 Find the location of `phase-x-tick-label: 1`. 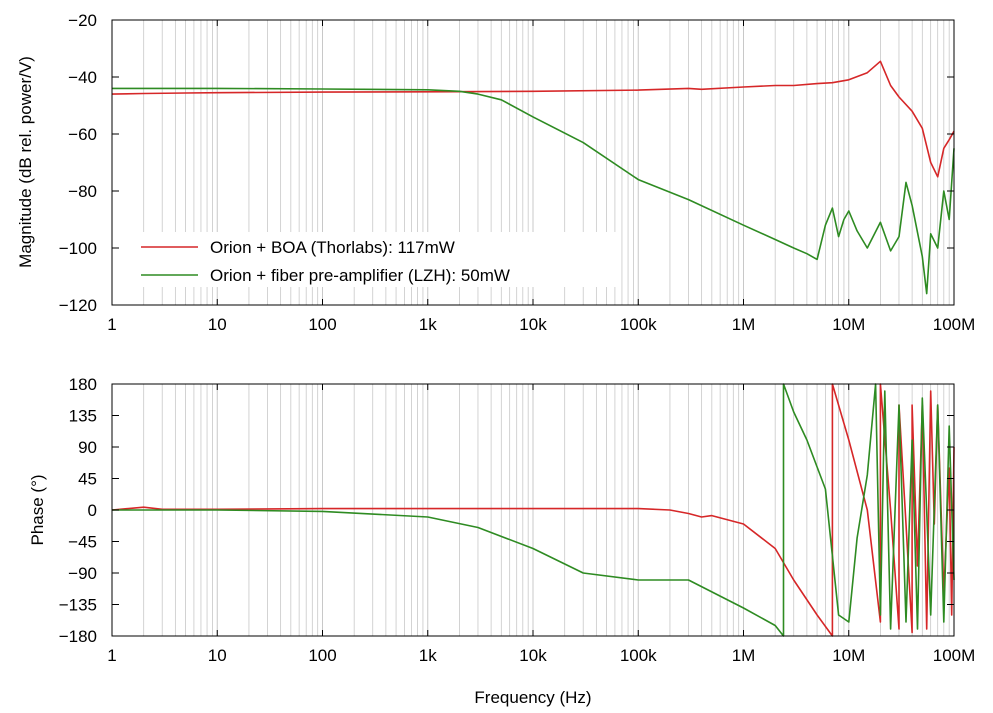

phase-x-tick-label: 1 is located at coordinates (111, 655).